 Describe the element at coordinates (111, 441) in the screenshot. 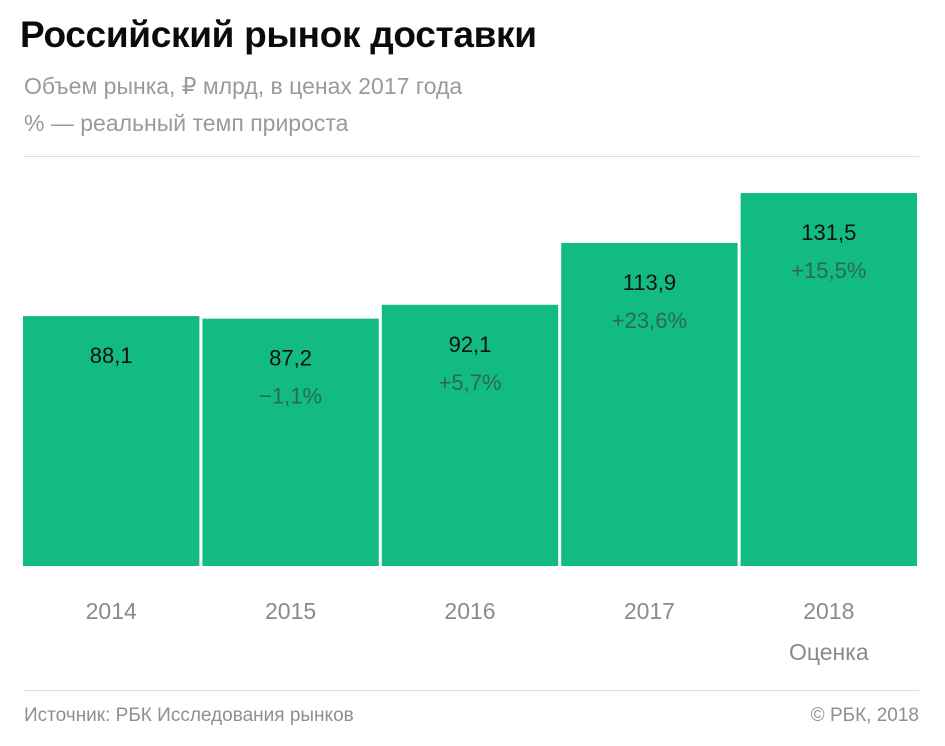

I see `bar-2014` at that location.